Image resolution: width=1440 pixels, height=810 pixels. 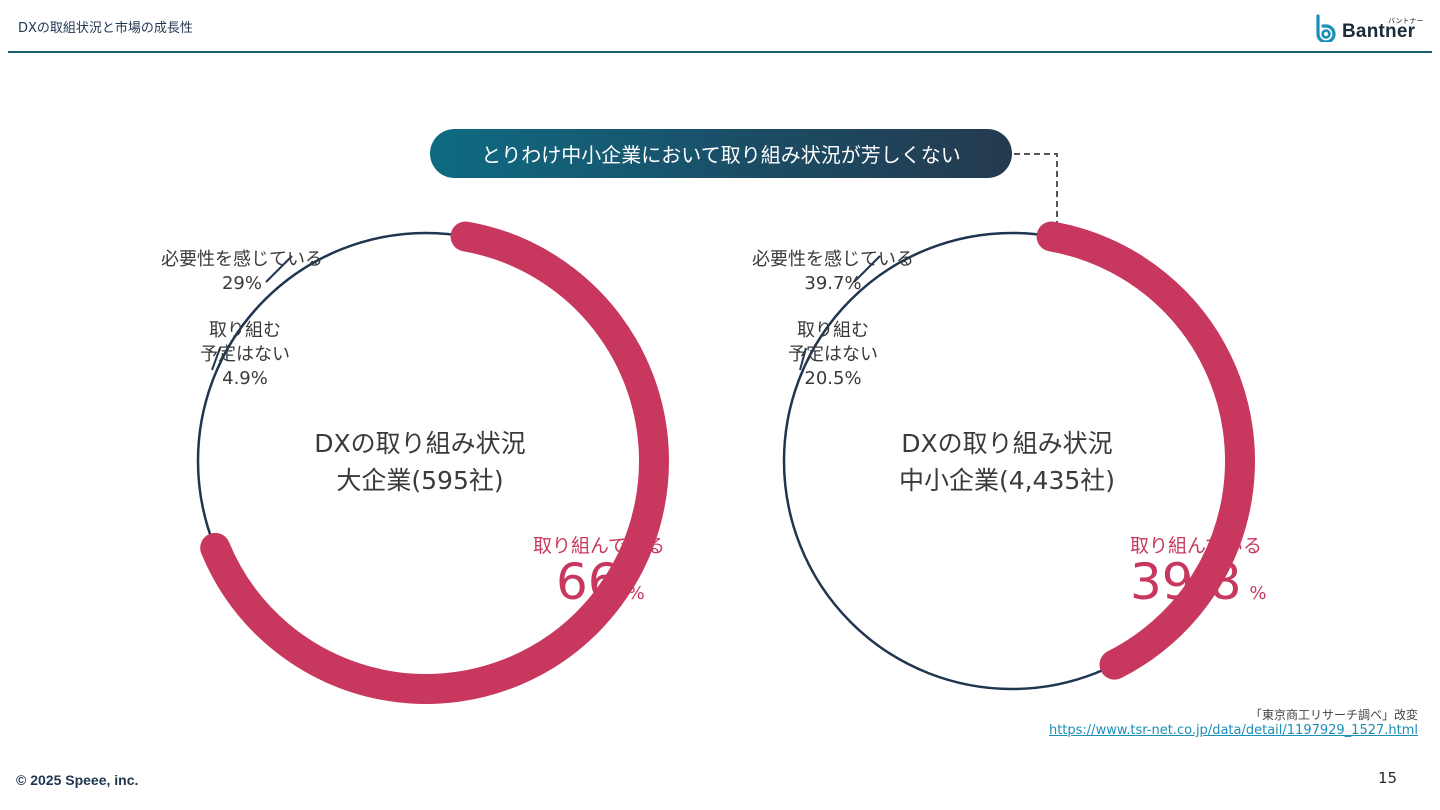 What do you see at coordinates (720, 52) in the screenshot?
I see `header-divider` at bounding box center [720, 52].